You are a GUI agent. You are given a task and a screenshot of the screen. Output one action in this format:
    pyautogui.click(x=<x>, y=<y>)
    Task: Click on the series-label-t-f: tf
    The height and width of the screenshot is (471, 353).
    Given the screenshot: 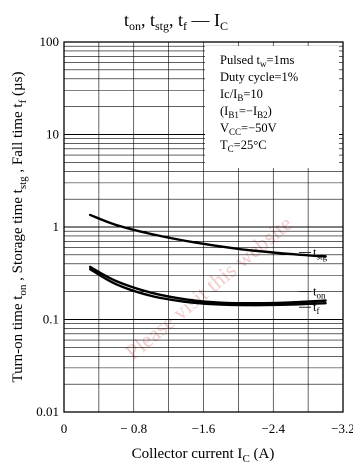 What is the action you would take?
    pyautogui.click(x=316, y=308)
    